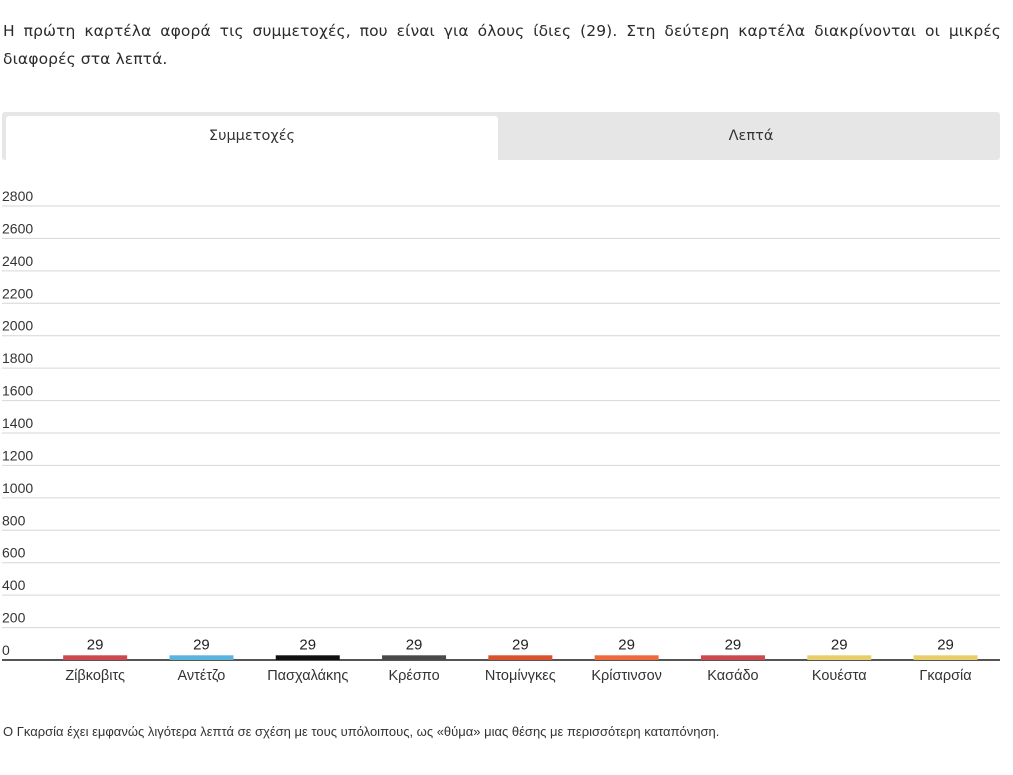 This screenshot has width=1013, height=775. I want to click on y-tick-label: 1800, so click(17, 358).